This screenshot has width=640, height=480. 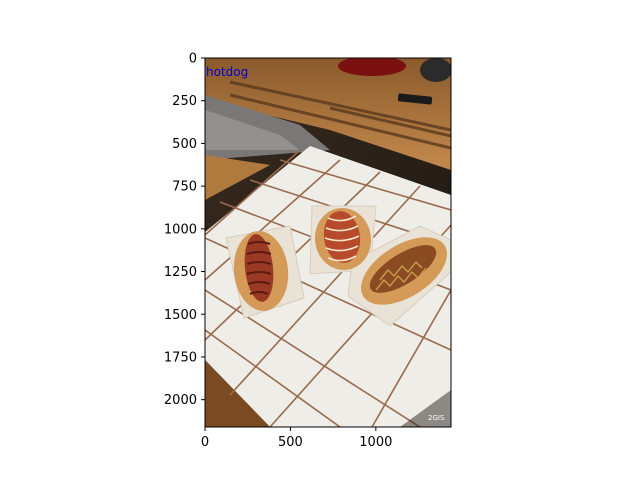 What do you see at coordinates (261, 271) in the screenshot?
I see `hotdog-left` at bounding box center [261, 271].